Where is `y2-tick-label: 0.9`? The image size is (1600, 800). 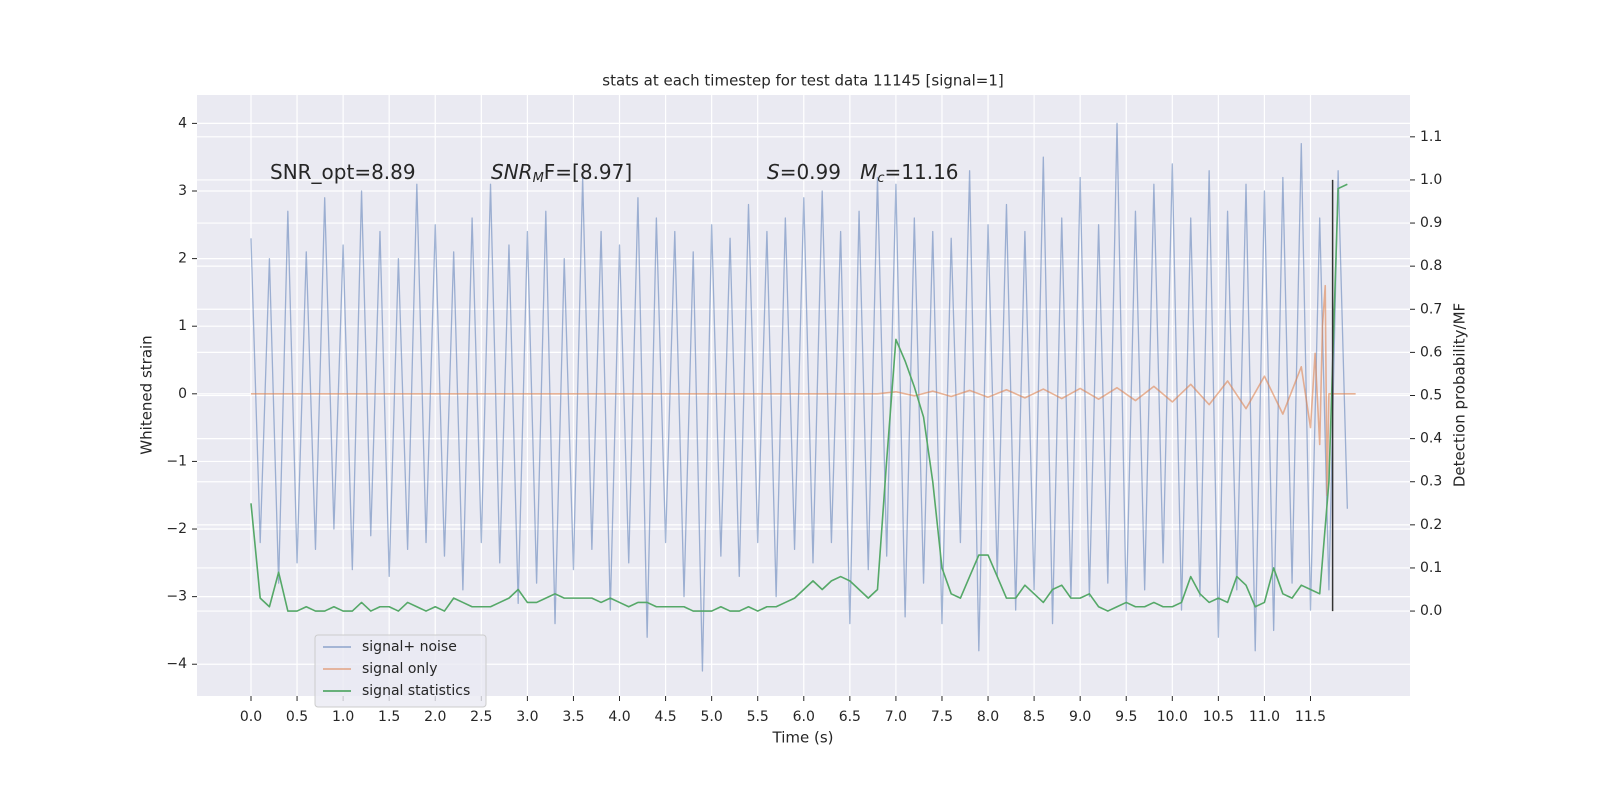 y2-tick-label: 0.9 is located at coordinates (1431, 223).